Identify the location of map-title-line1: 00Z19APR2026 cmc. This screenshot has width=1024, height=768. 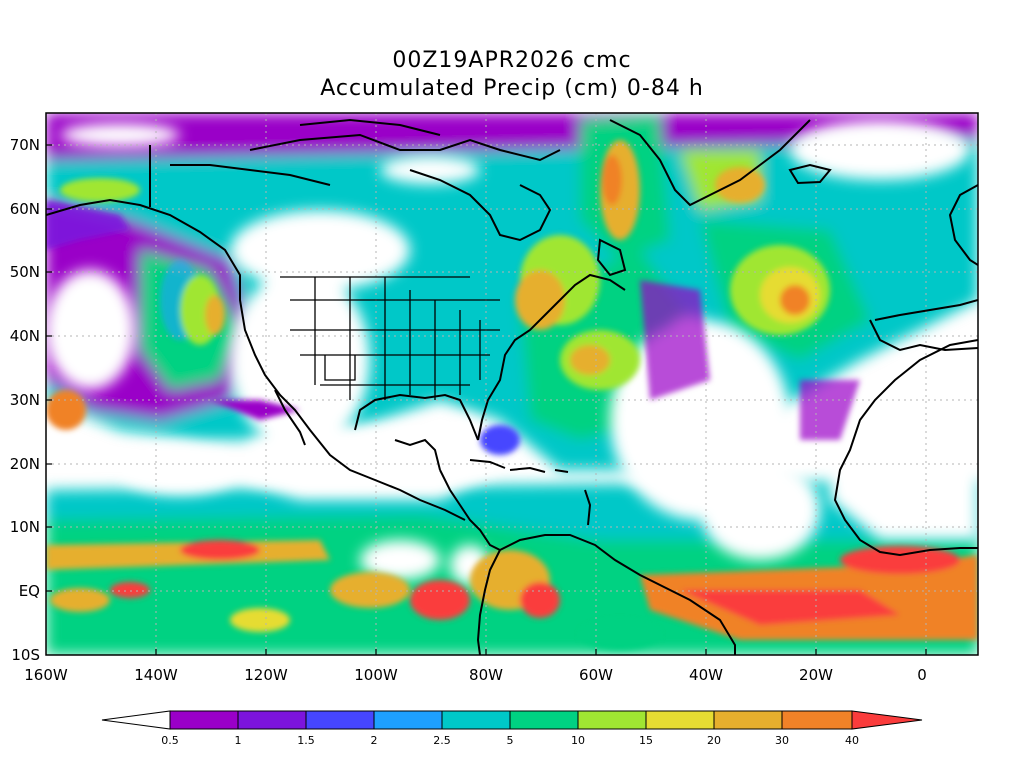
(512, 60).